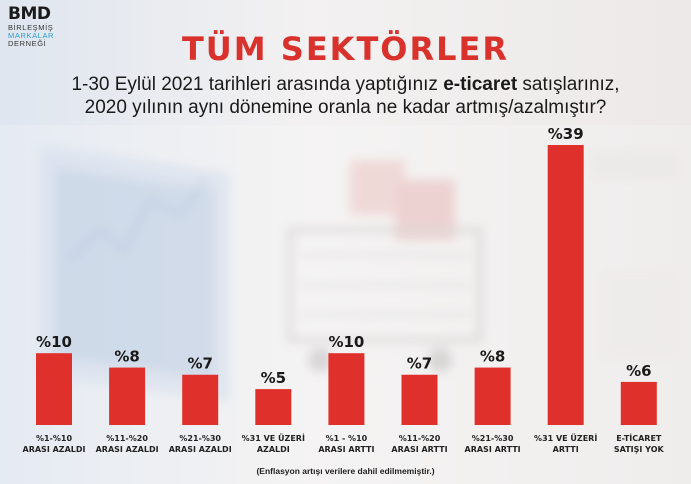 This screenshot has height=484, width=691. What do you see at coordinates (568, 84) in the screenshot?
I see `question-part-2: satışlarınız,` at bounding box center [568, 84].